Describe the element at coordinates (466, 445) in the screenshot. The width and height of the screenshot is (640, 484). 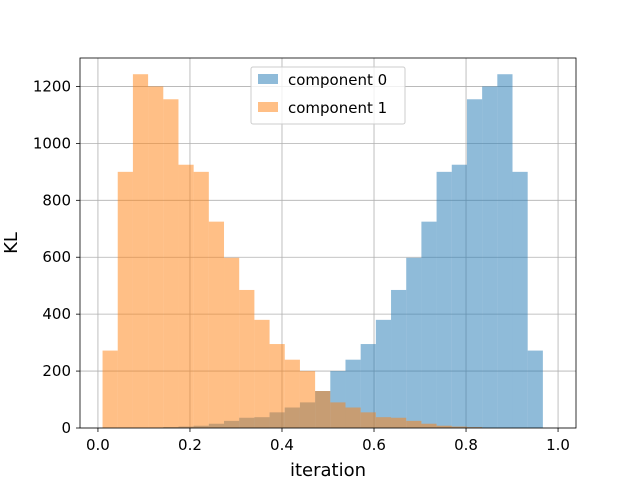
I see `x-tick-label: 0.8` at that location.